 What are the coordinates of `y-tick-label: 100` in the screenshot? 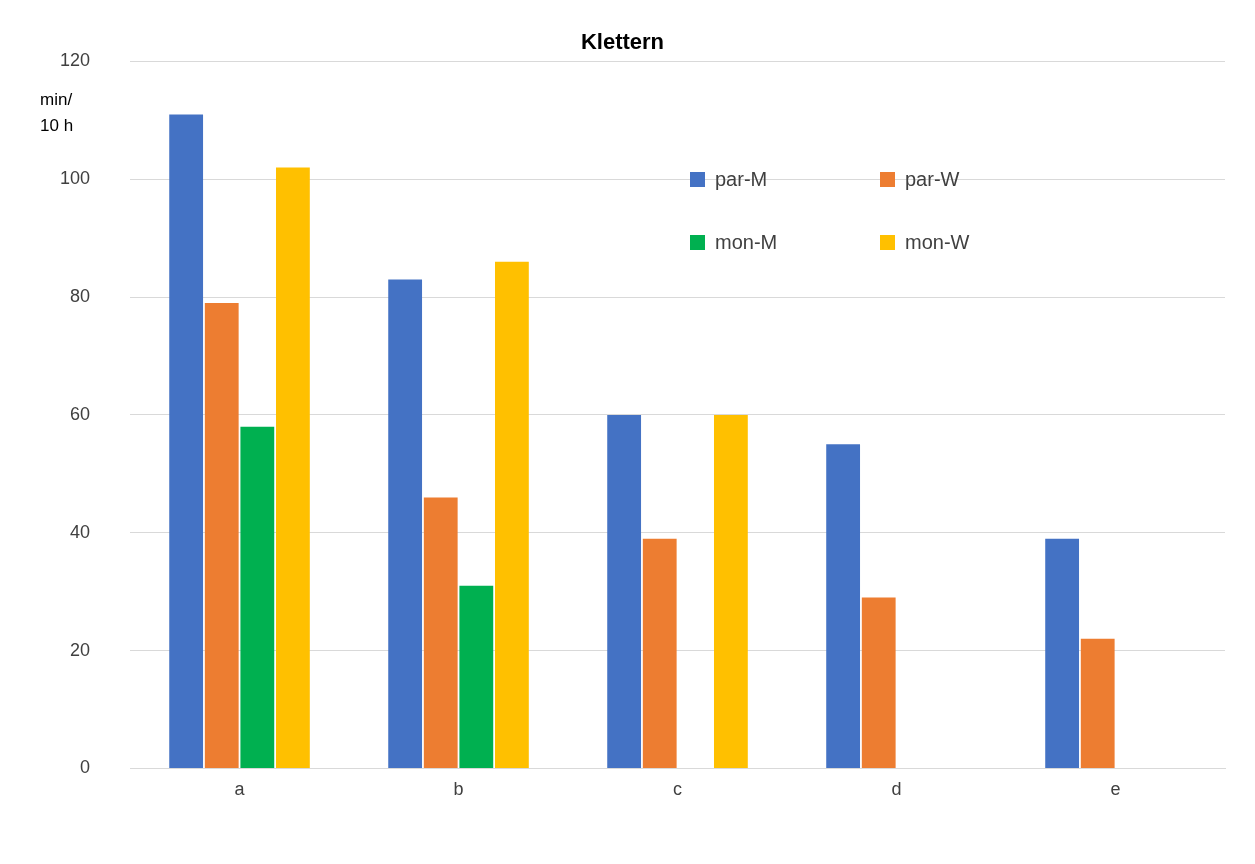 It's located at (75, 178).